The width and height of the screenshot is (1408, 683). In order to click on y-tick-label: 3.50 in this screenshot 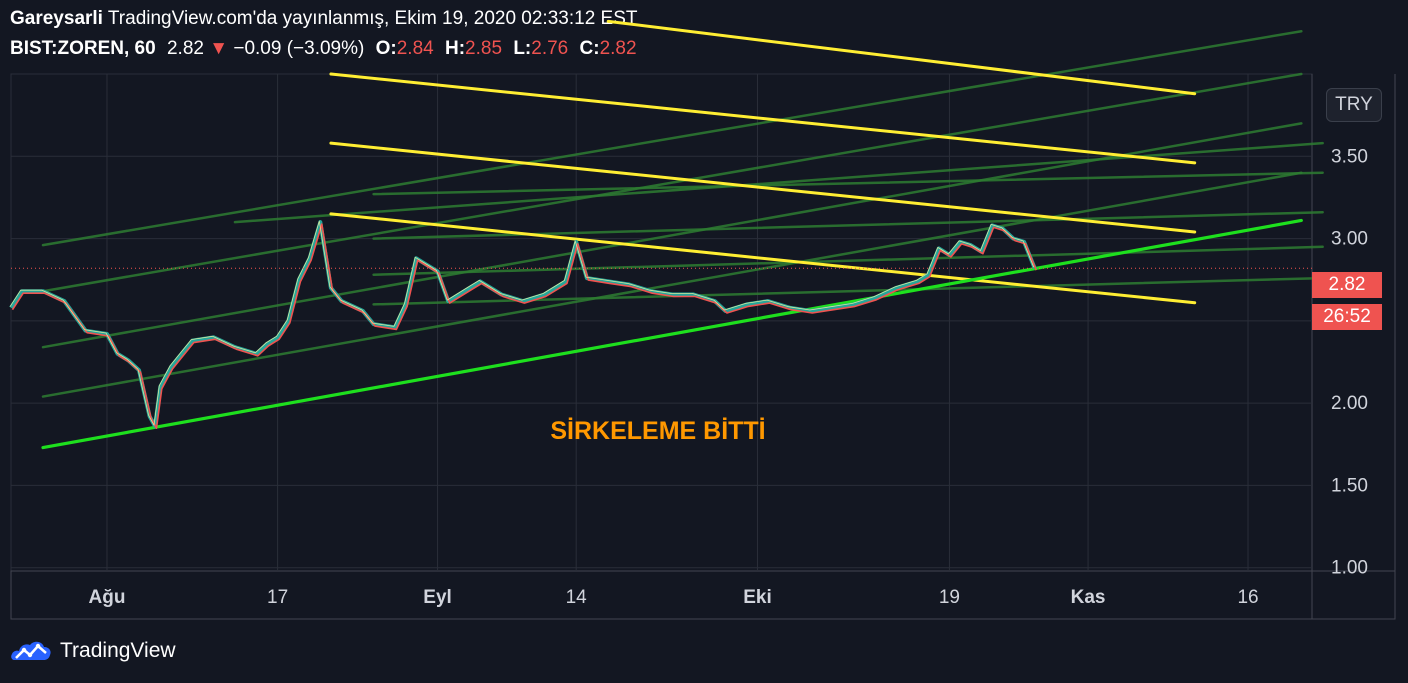, I will do `click(1349, 156)`.